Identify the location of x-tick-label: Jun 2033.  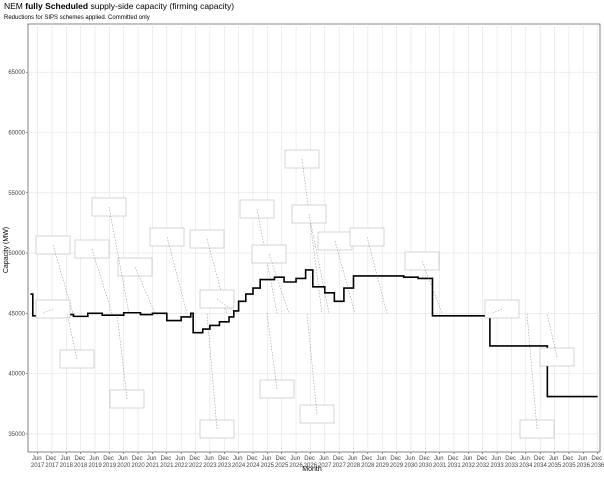
(497, 462).